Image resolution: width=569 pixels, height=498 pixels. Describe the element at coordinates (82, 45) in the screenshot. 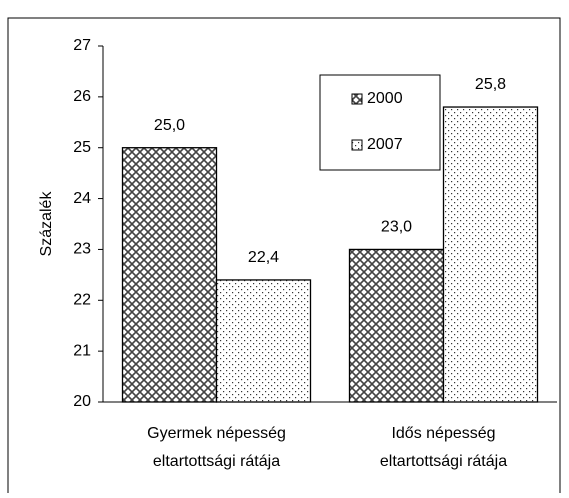

I see `y-tick-label: 27` at that location.